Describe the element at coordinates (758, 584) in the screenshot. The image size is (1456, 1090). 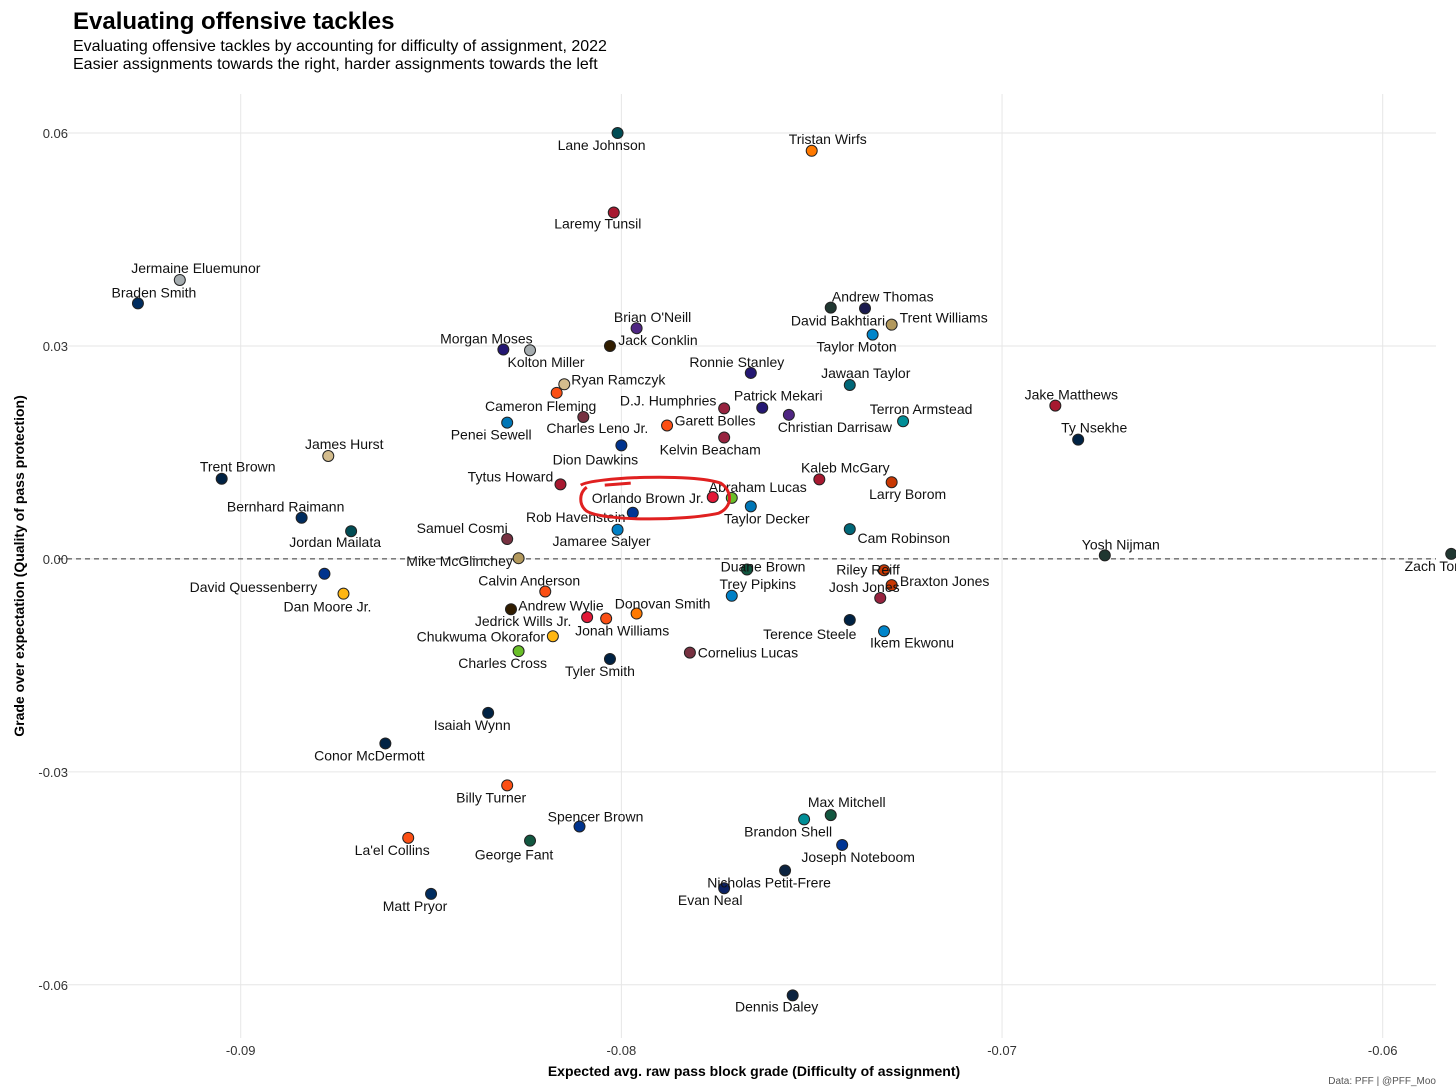
I see `point-label: Trey Pipkins` at that location.